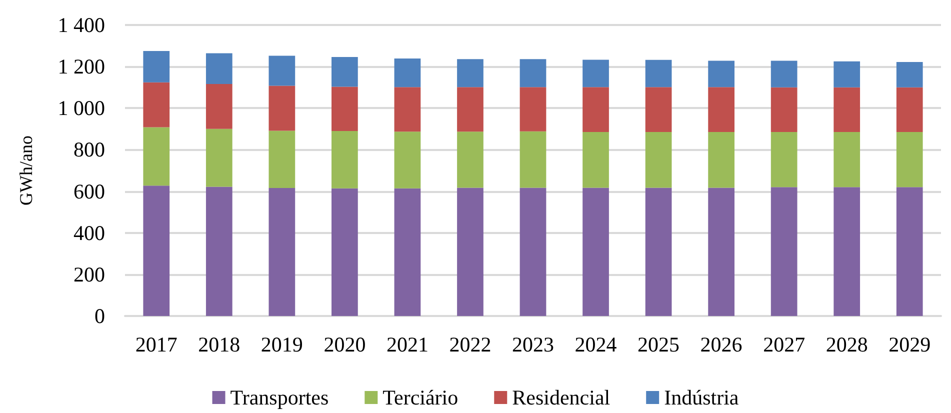 This screenshot has height=413, width=951. What do you see at coordinates (281, 344) in the screenshot?
I see `x-tick-label: 2019` at bounding box center [281, 344].